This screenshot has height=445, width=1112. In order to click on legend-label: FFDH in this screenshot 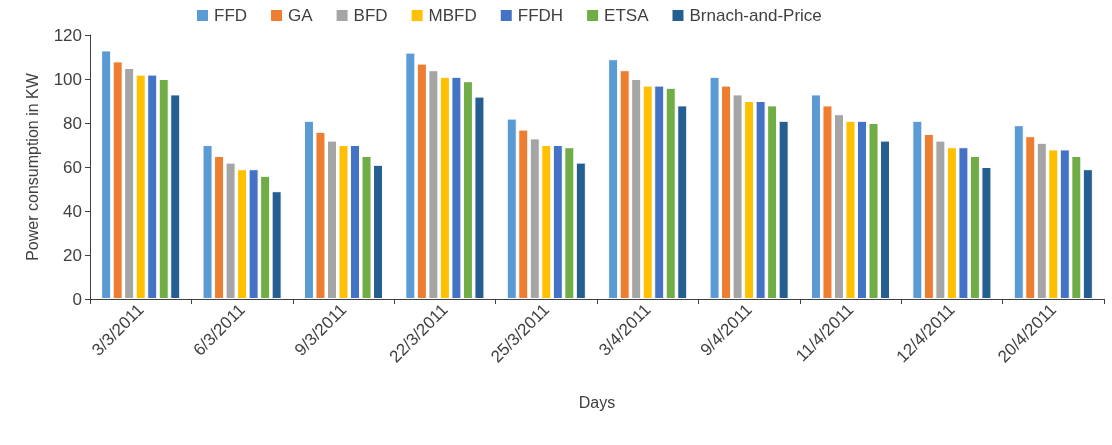, I will do `click(540, 15)`.